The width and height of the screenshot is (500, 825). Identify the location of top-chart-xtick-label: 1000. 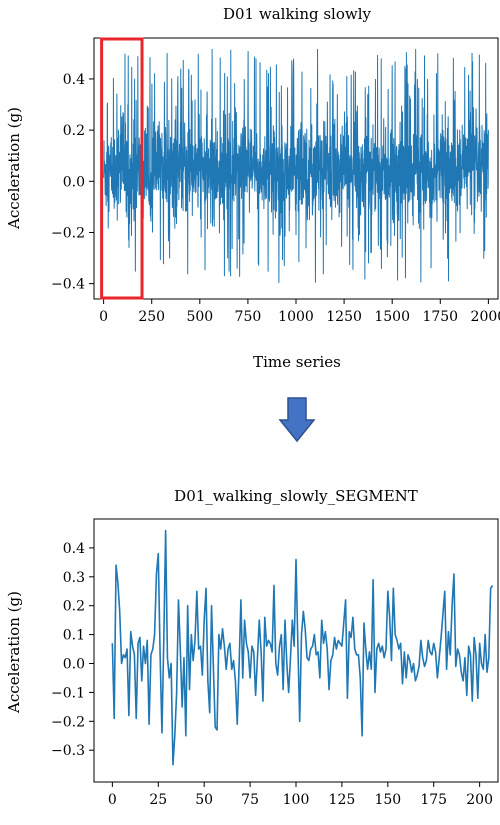
(296, 317).